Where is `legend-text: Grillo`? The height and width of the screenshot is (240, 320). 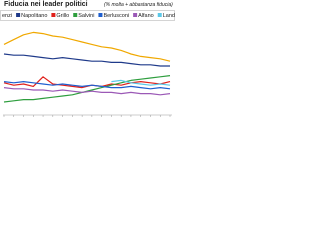 legend-text: Grillo is located at coordinates (62, 16).